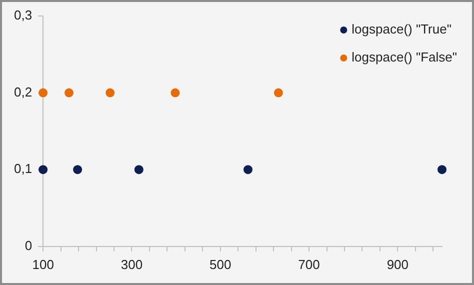  I want to click on legend-label: logspace() "False", so click(405, 57).